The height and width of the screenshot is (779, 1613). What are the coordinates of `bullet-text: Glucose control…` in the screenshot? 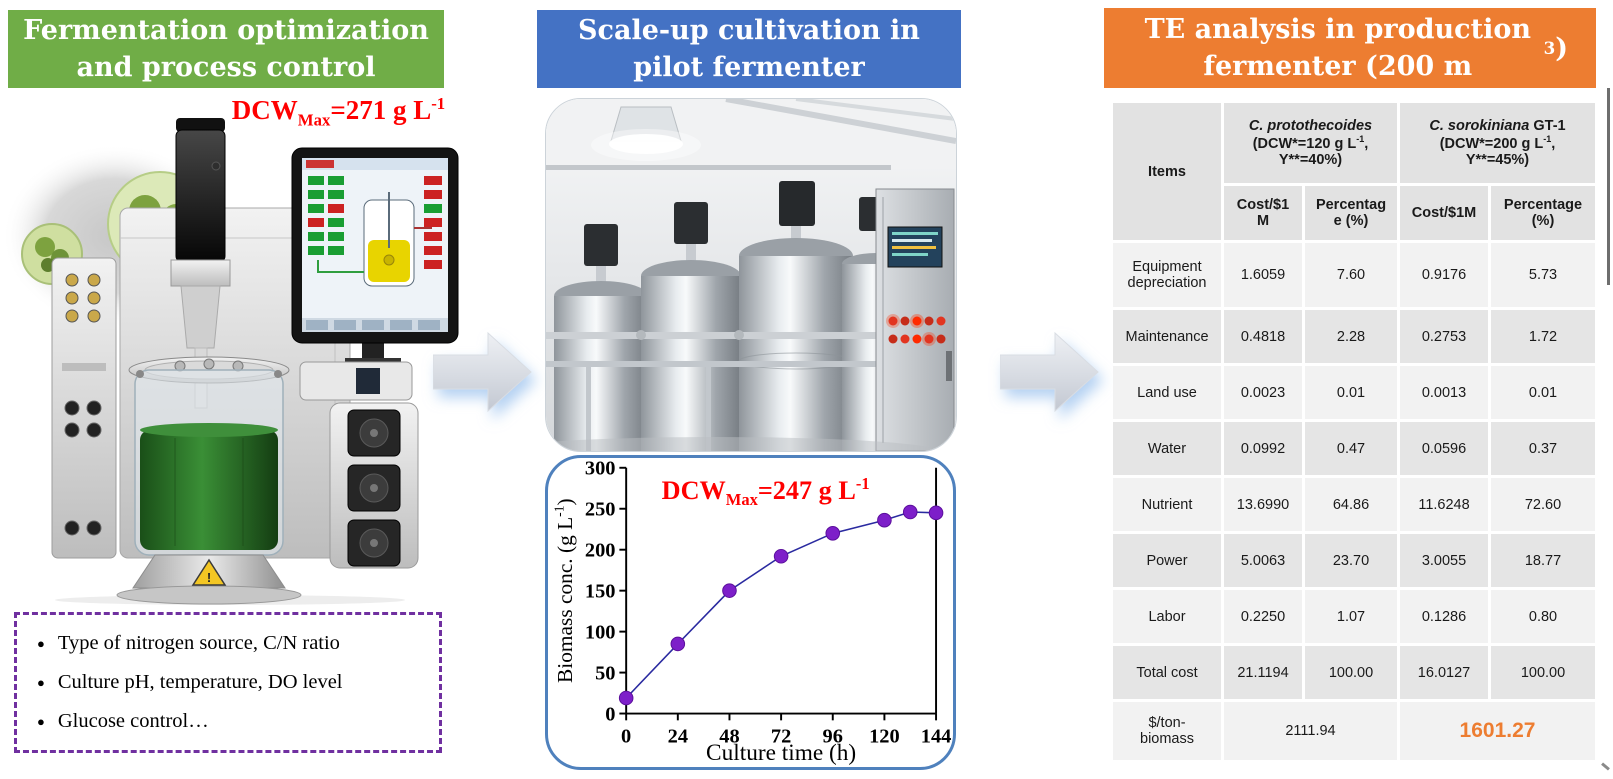 It's located at (133, 721).